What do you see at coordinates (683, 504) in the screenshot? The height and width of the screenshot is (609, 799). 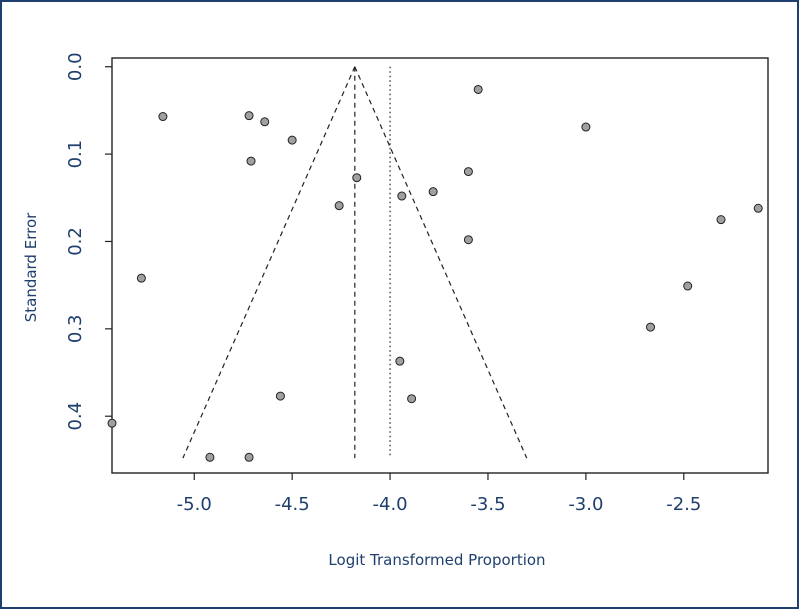 I see `x-tick-label-6: -2.5` at bounding box center [683, 504].